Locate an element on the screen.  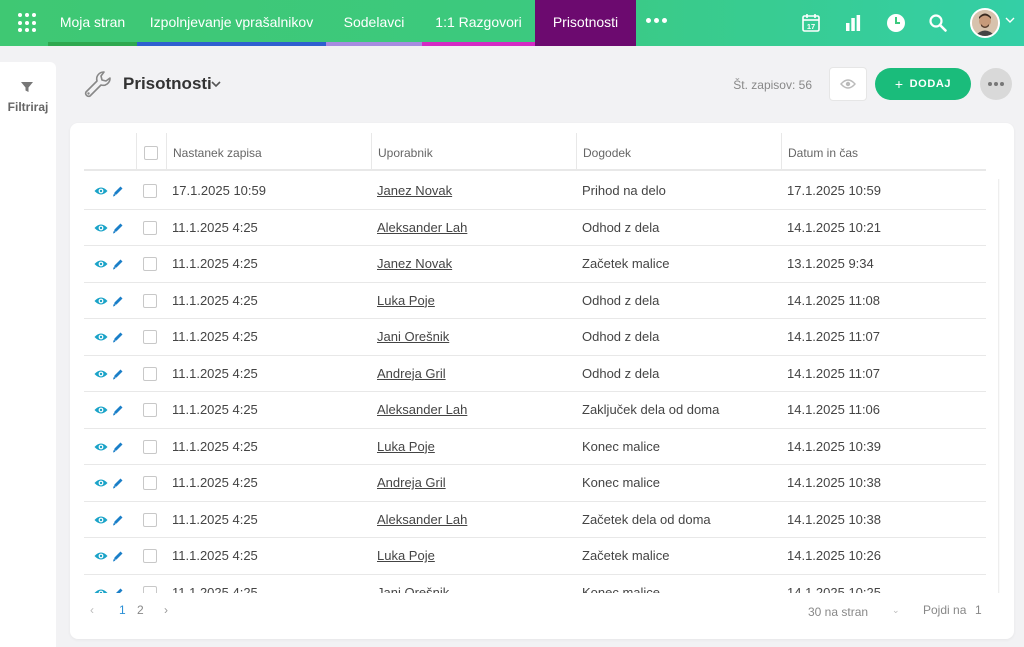
tab-label: Izpolnjevanje vprašalnikov is located at coordinates (231, 22).